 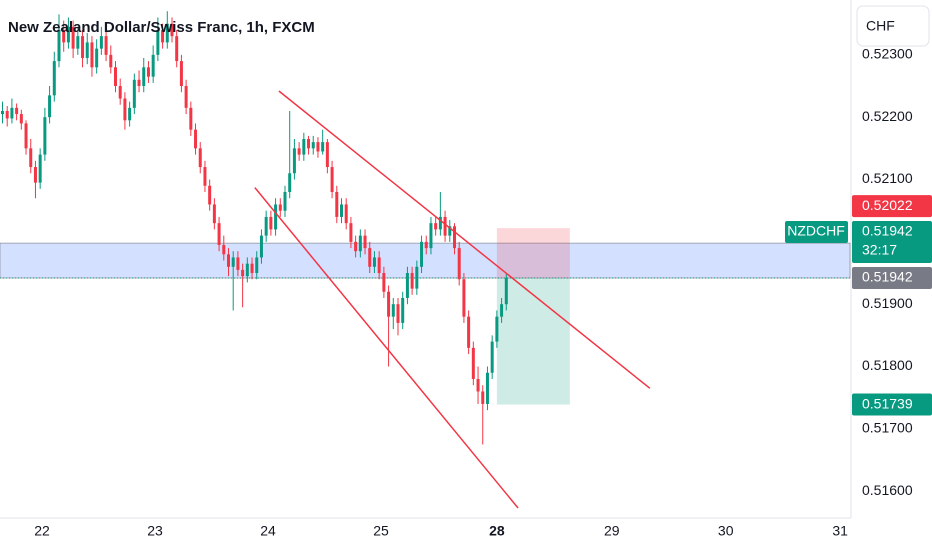 I want to click on currency-button, so click(x=893, y=26).